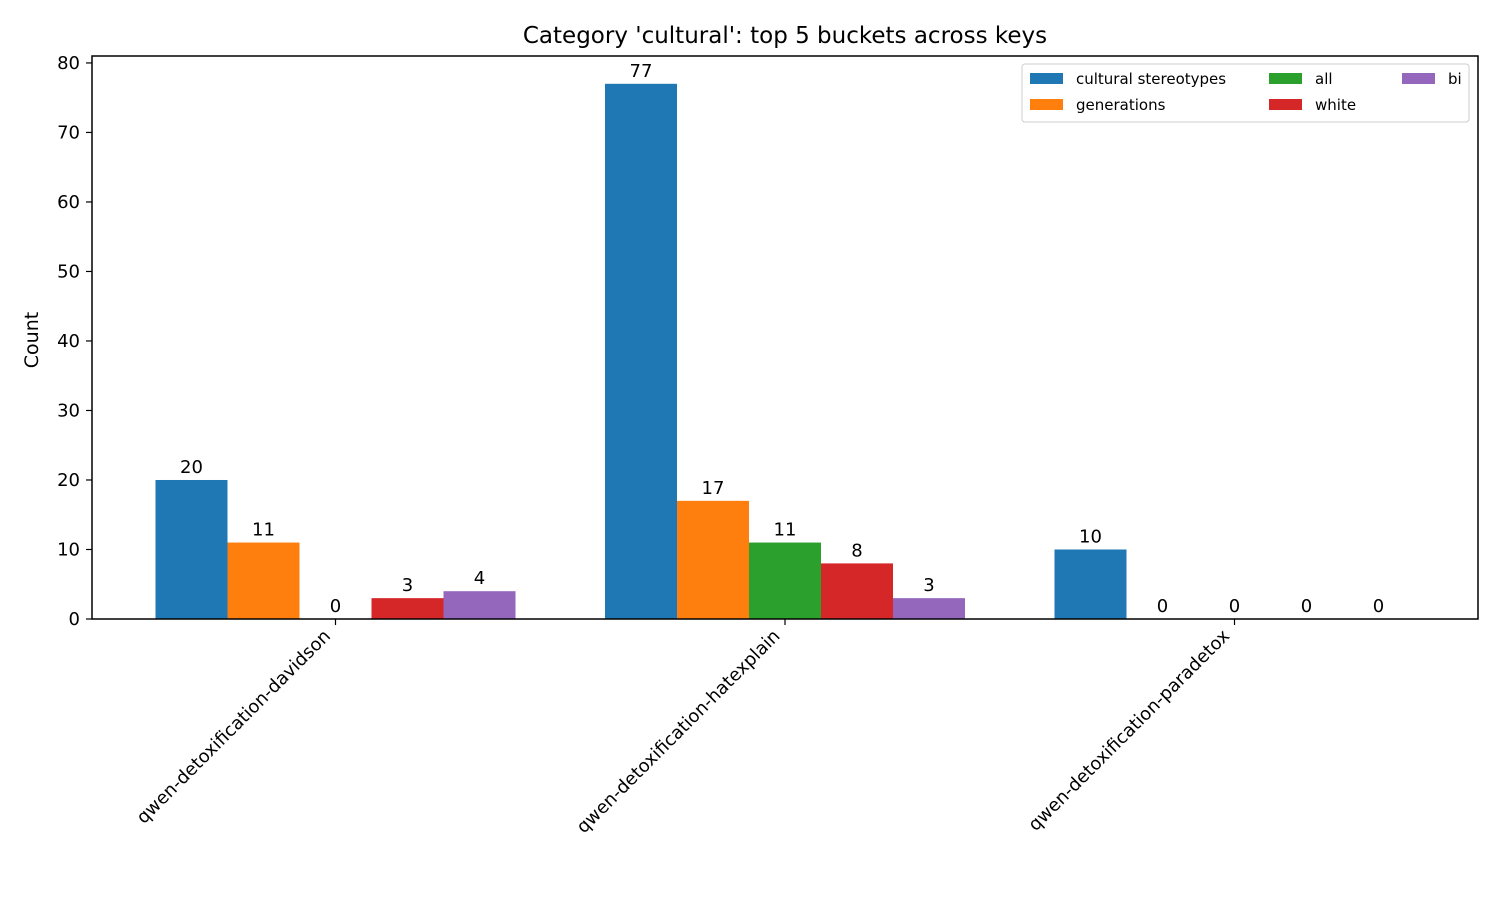 This screenshot has width=1500, height=900. I want to click on legend-item: generations, so click(1098, 105).